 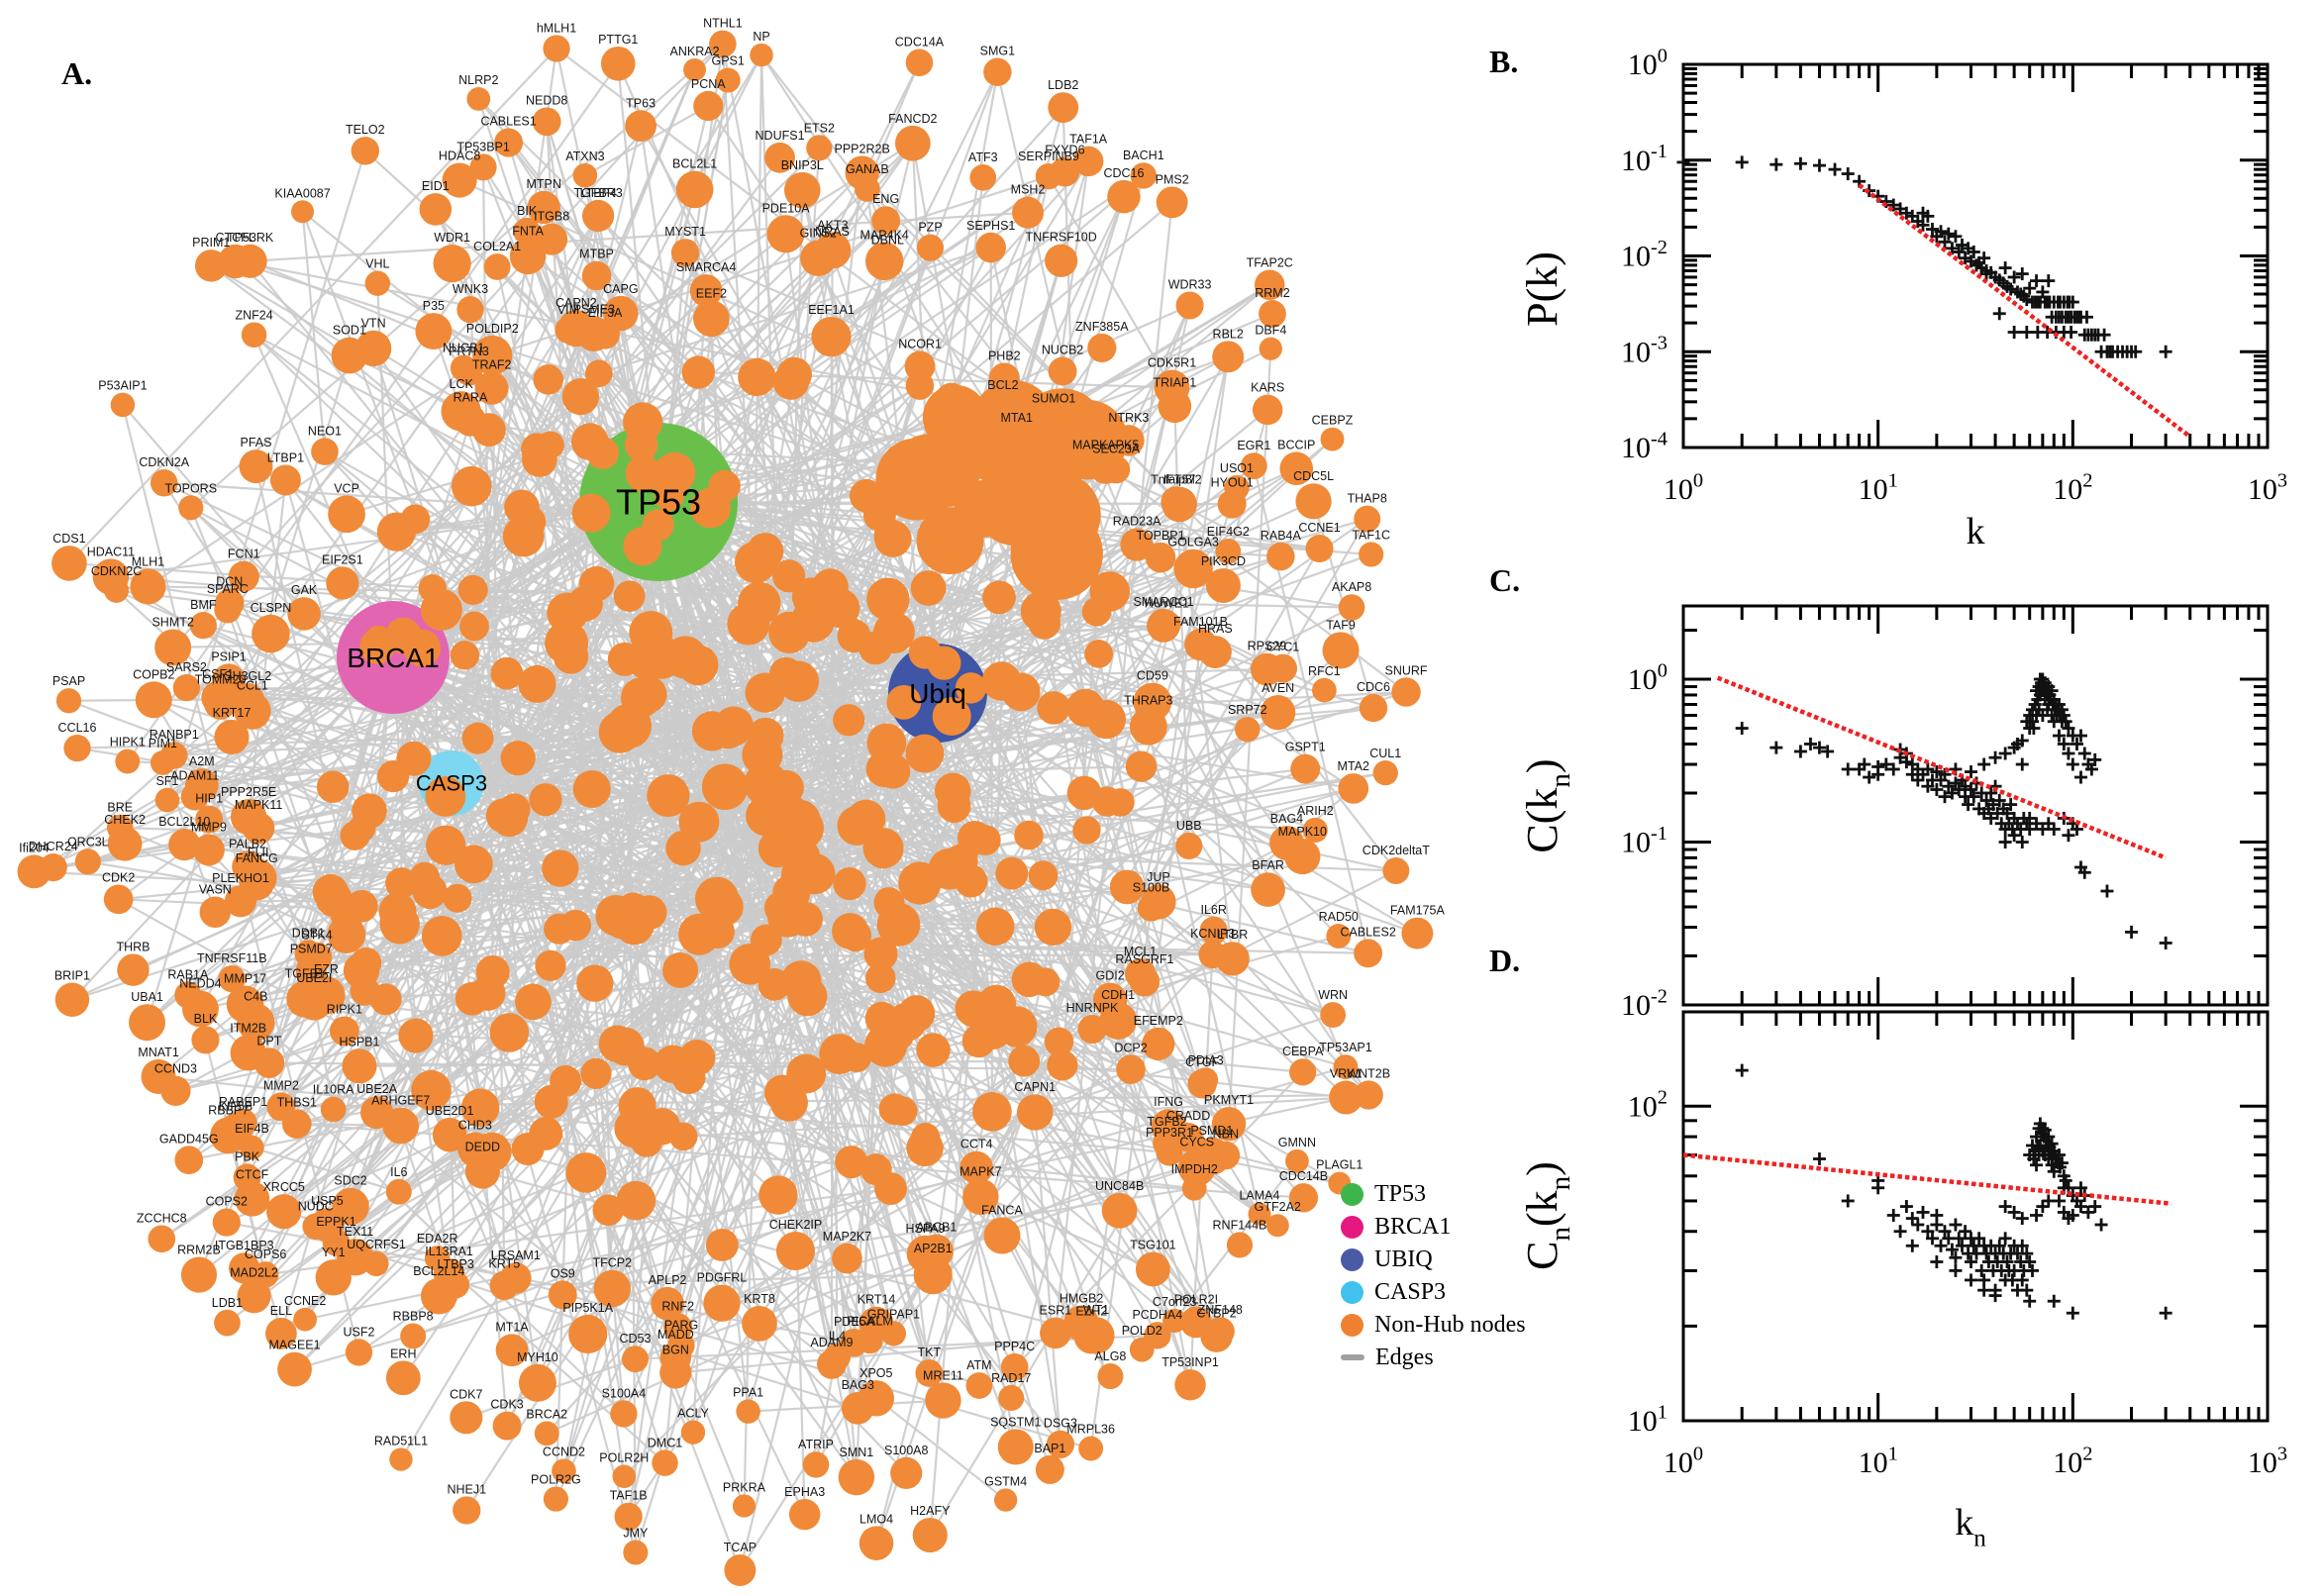 I want to click on gene-label: YY1, so click(x=334, y=1252).